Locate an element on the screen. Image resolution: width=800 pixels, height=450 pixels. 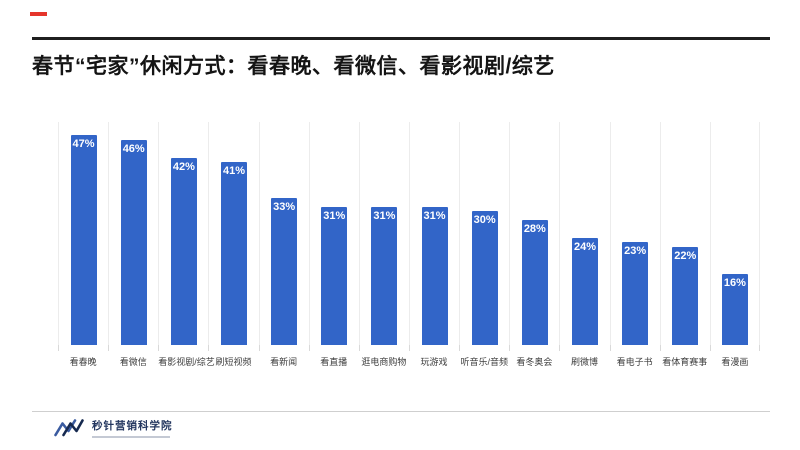
bar: 28% is located at coordinates (534, 282).